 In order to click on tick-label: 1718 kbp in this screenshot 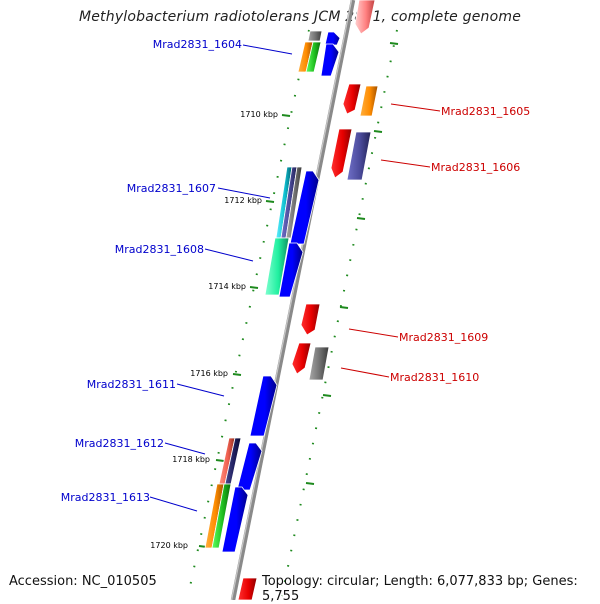, I will do `click(191, 459)`.